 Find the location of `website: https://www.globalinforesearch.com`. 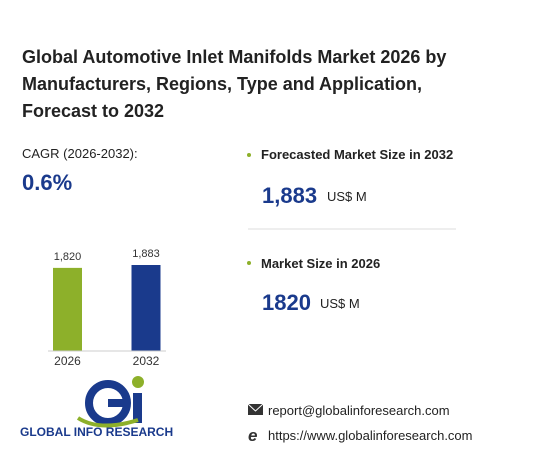

website: https://www.globalinforesearch.com is located at coordinates (370, 435).